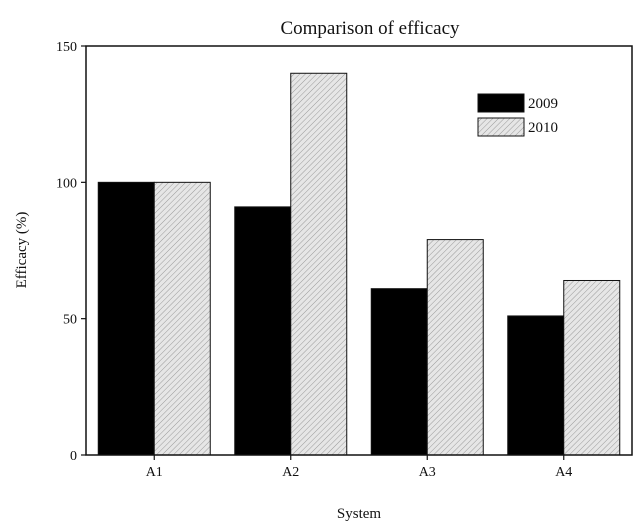 This screenshot has width=635, height=523. Describe the element at coordinates (22, 250) in the screenshot. I see `y-axis-label: Efficacy (%)` at that location.